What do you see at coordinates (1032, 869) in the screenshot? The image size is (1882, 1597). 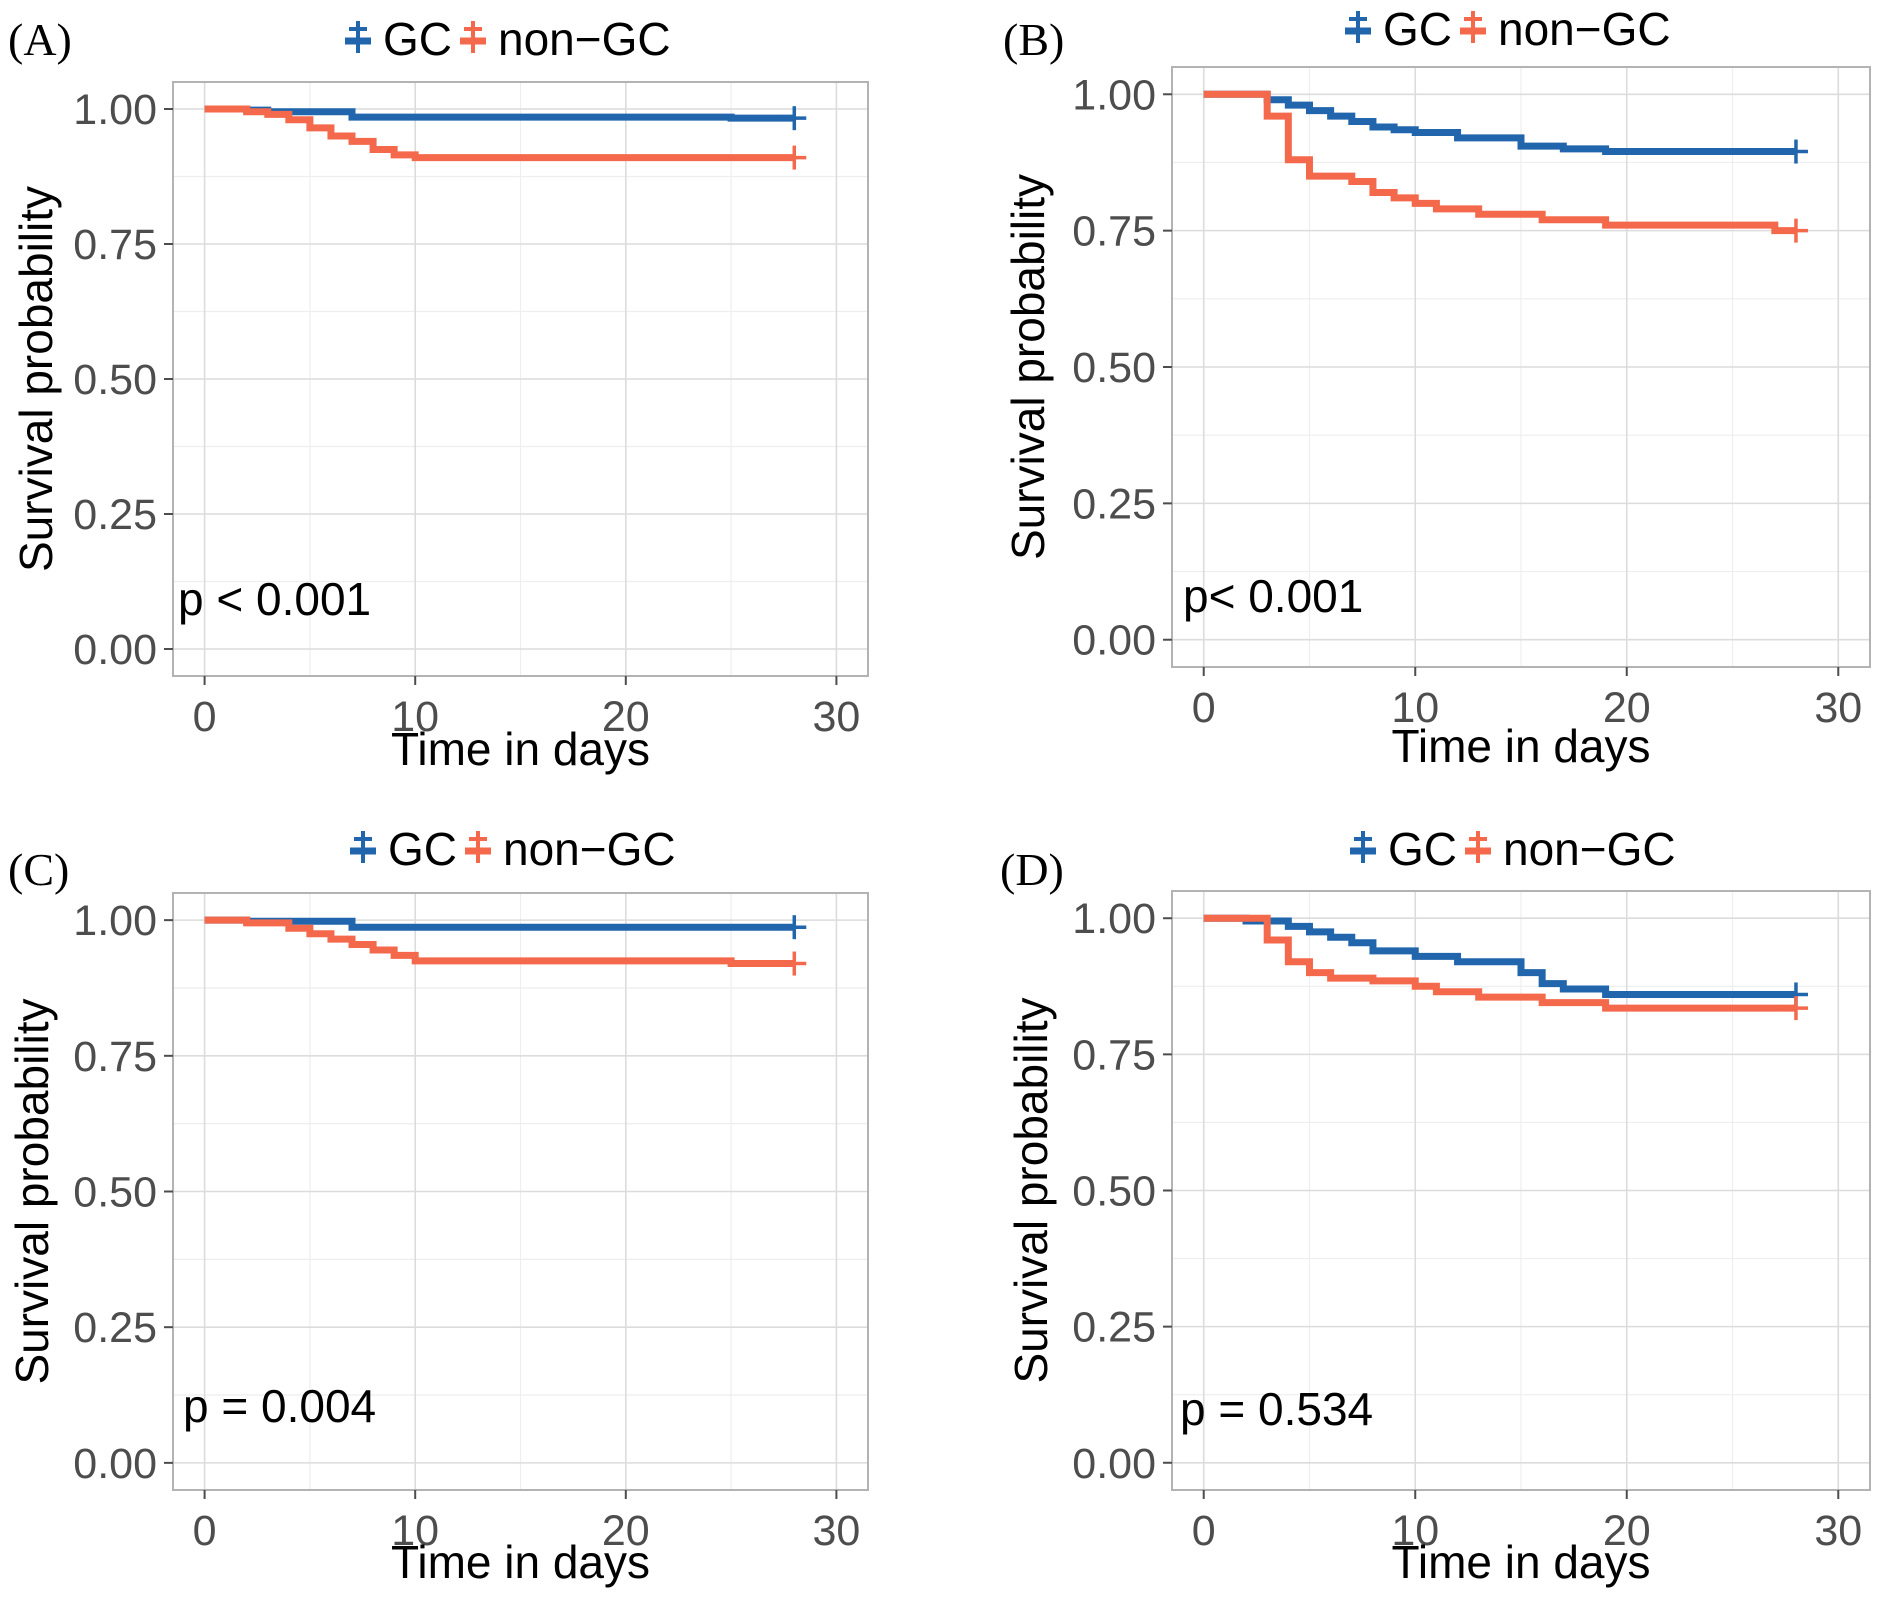 I see `panel-label: (D)` at bounding box center [1032, 869].